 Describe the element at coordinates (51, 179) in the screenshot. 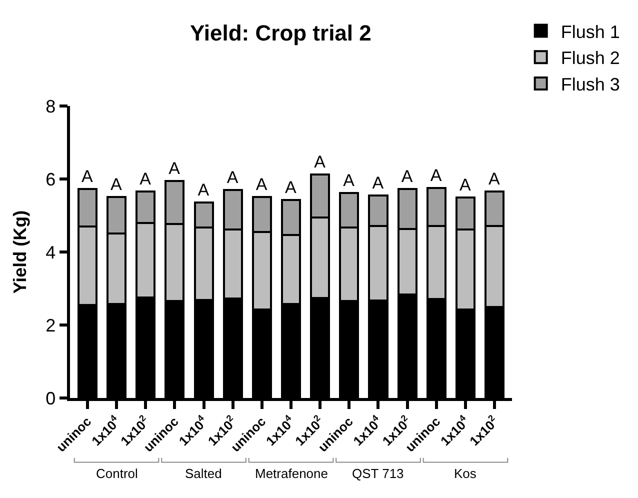

I see `y-tick-label: 6` at that location.